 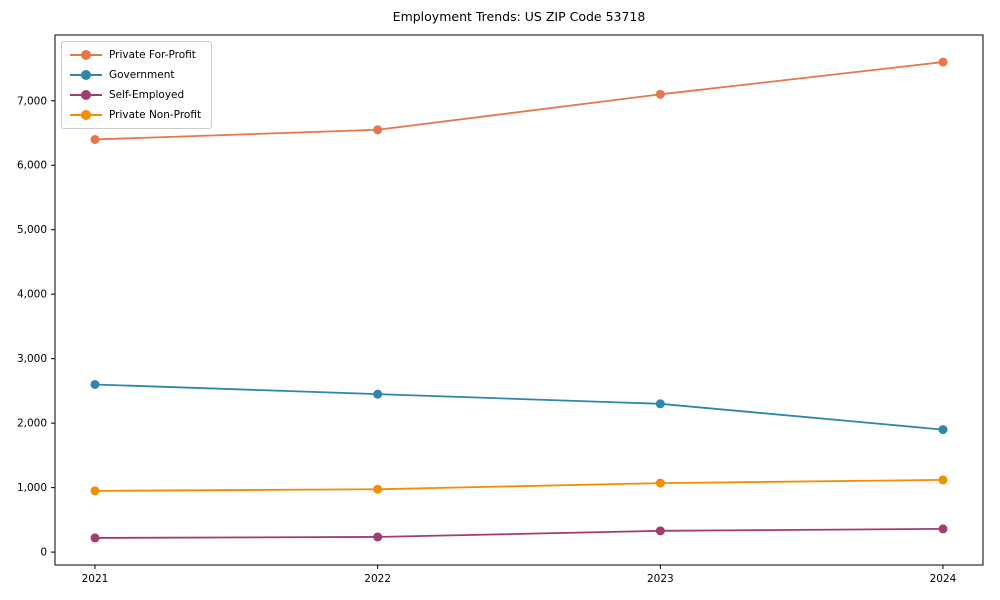 What do you see at coordinates (32, 424) in the screenshot?
I see `y-tick-label: 2,000` at bounding box center [32, 424].